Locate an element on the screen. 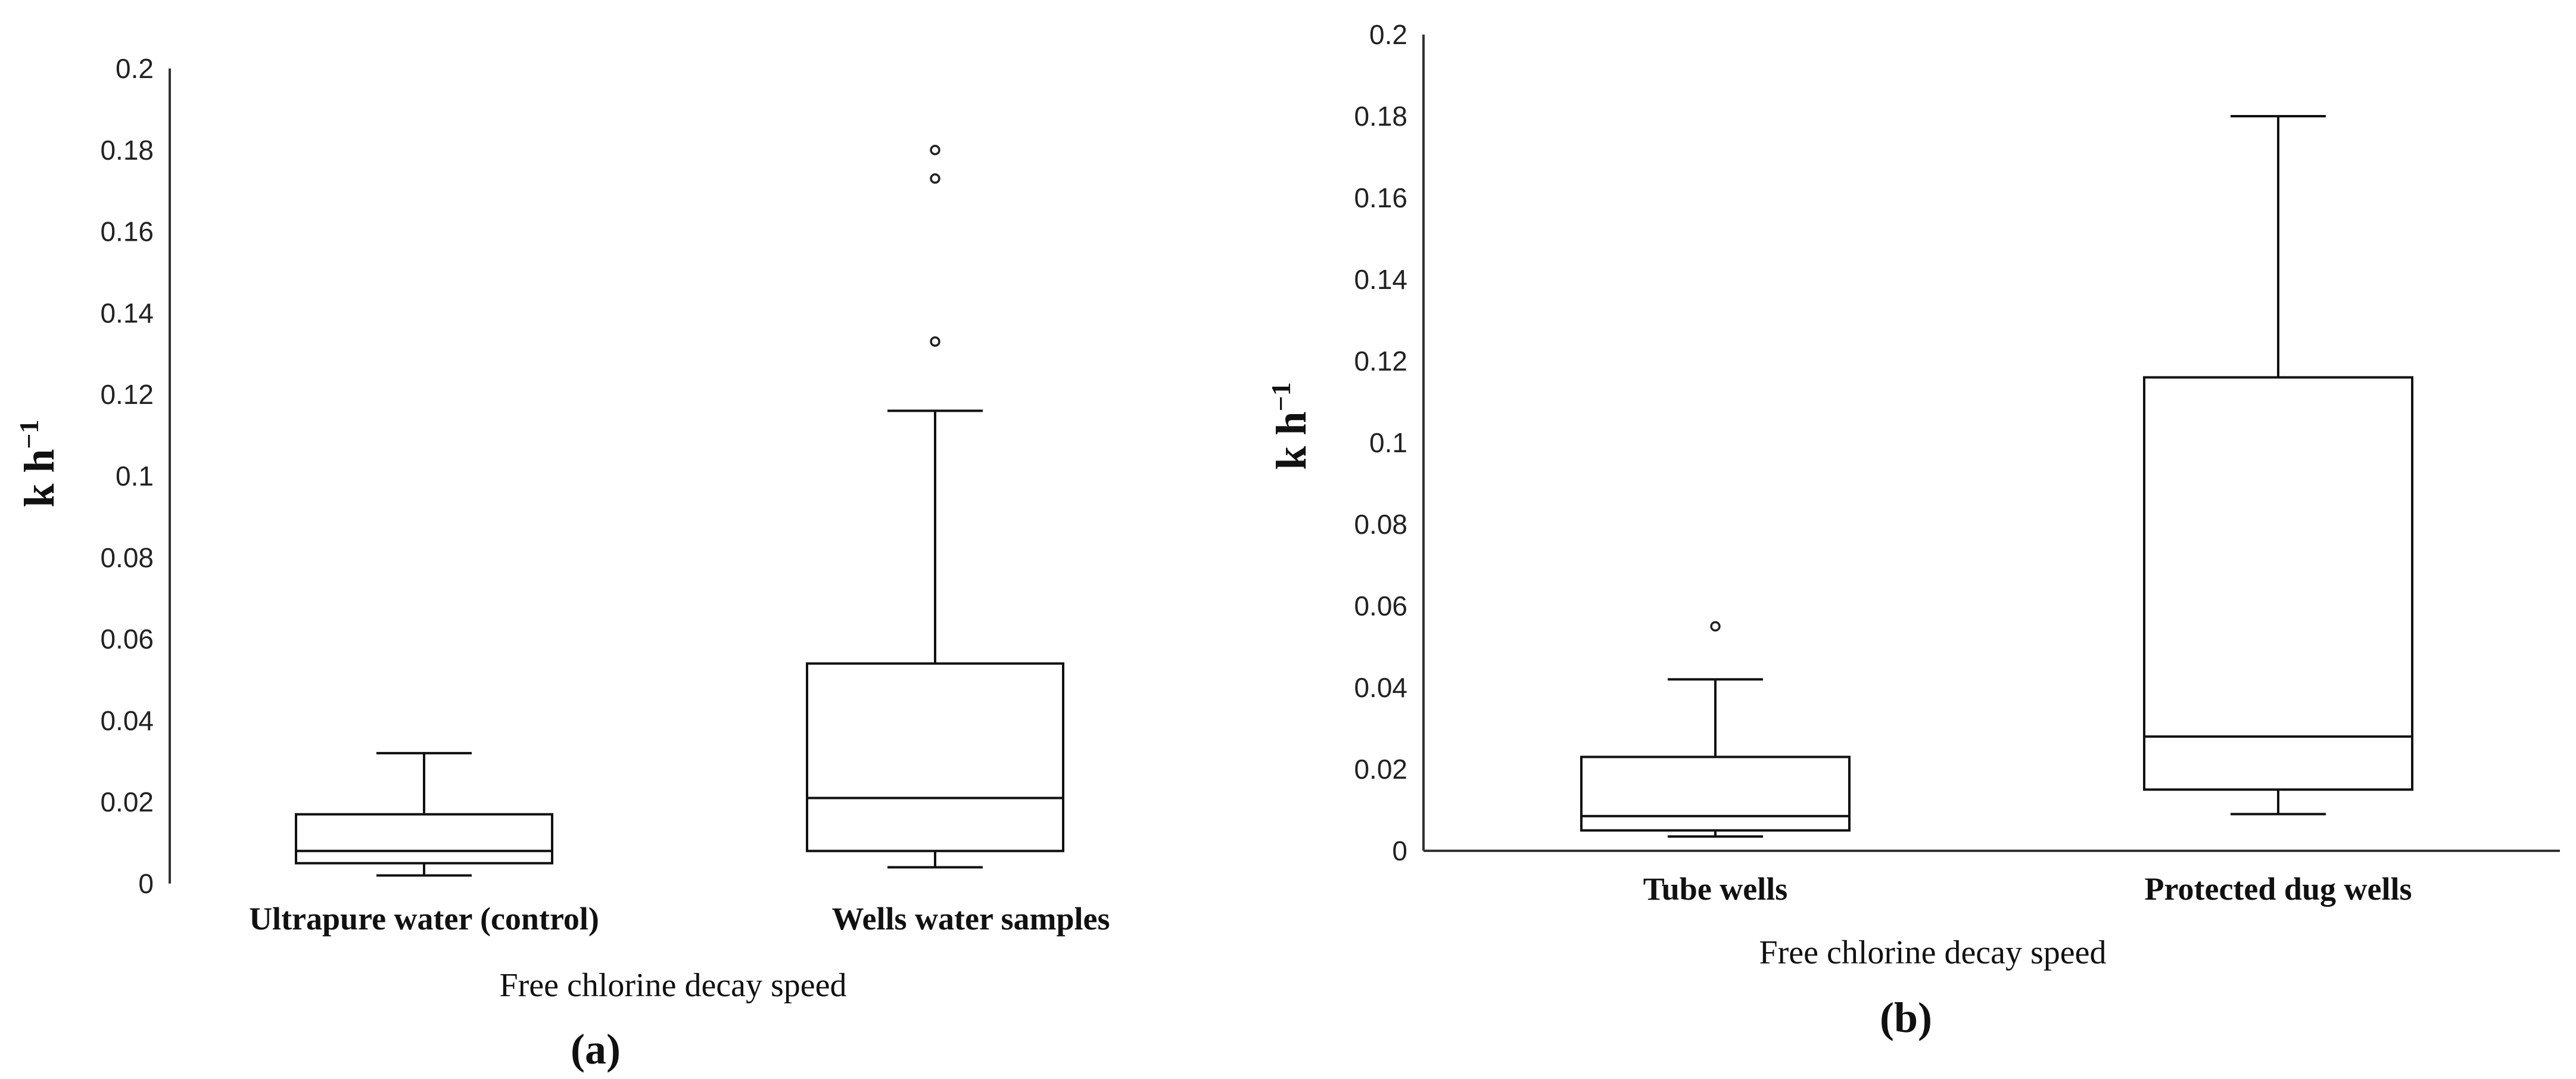 This screenshot has height=1079, width=2576. y-tick-label-a-5: 0.1 is located at coordinates (135, 476).